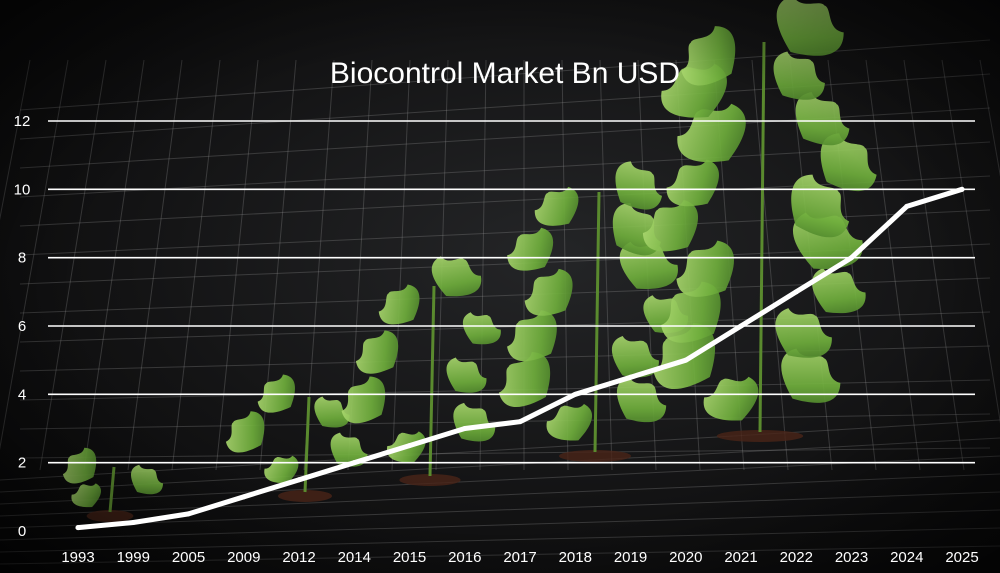 The width and height of the screenshot is (1000, 573). Describe the element at coordinates (575, 557) in the screenshot. I see `x-tick-label: 2018` at that location.